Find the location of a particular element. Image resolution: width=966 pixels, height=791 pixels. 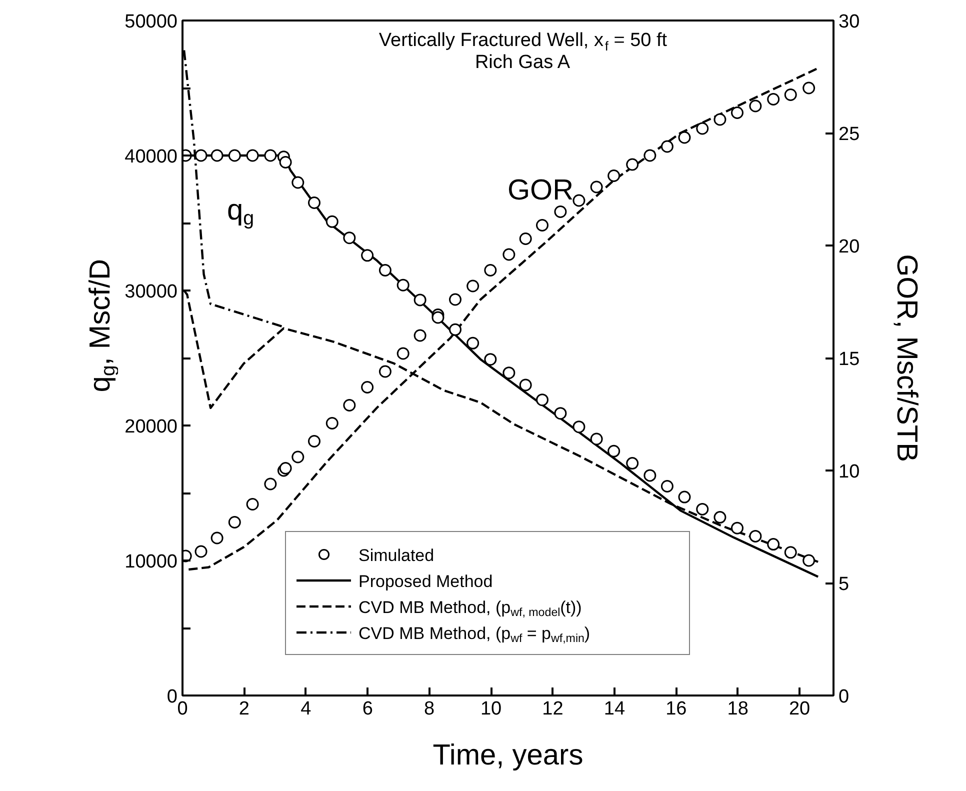

text: Rich Gas A is located at coordinates (522, 62).